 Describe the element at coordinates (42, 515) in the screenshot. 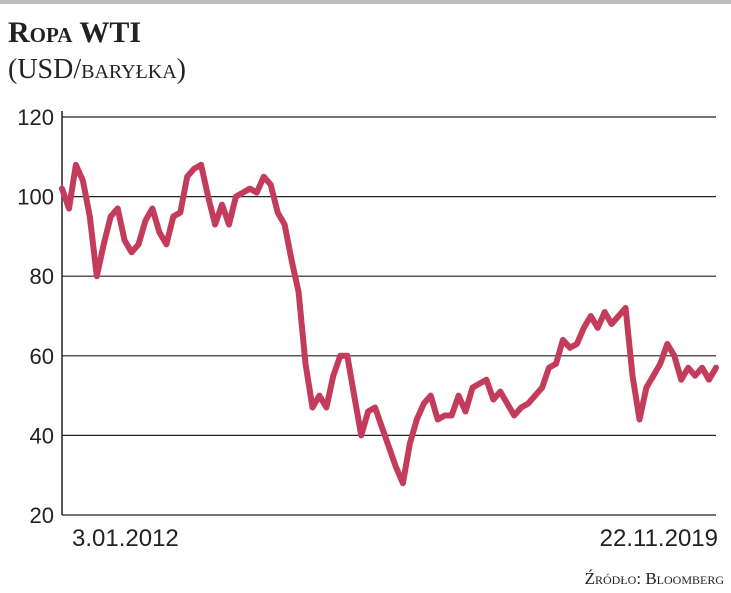

I see `y-tick-label: 20` at that location.